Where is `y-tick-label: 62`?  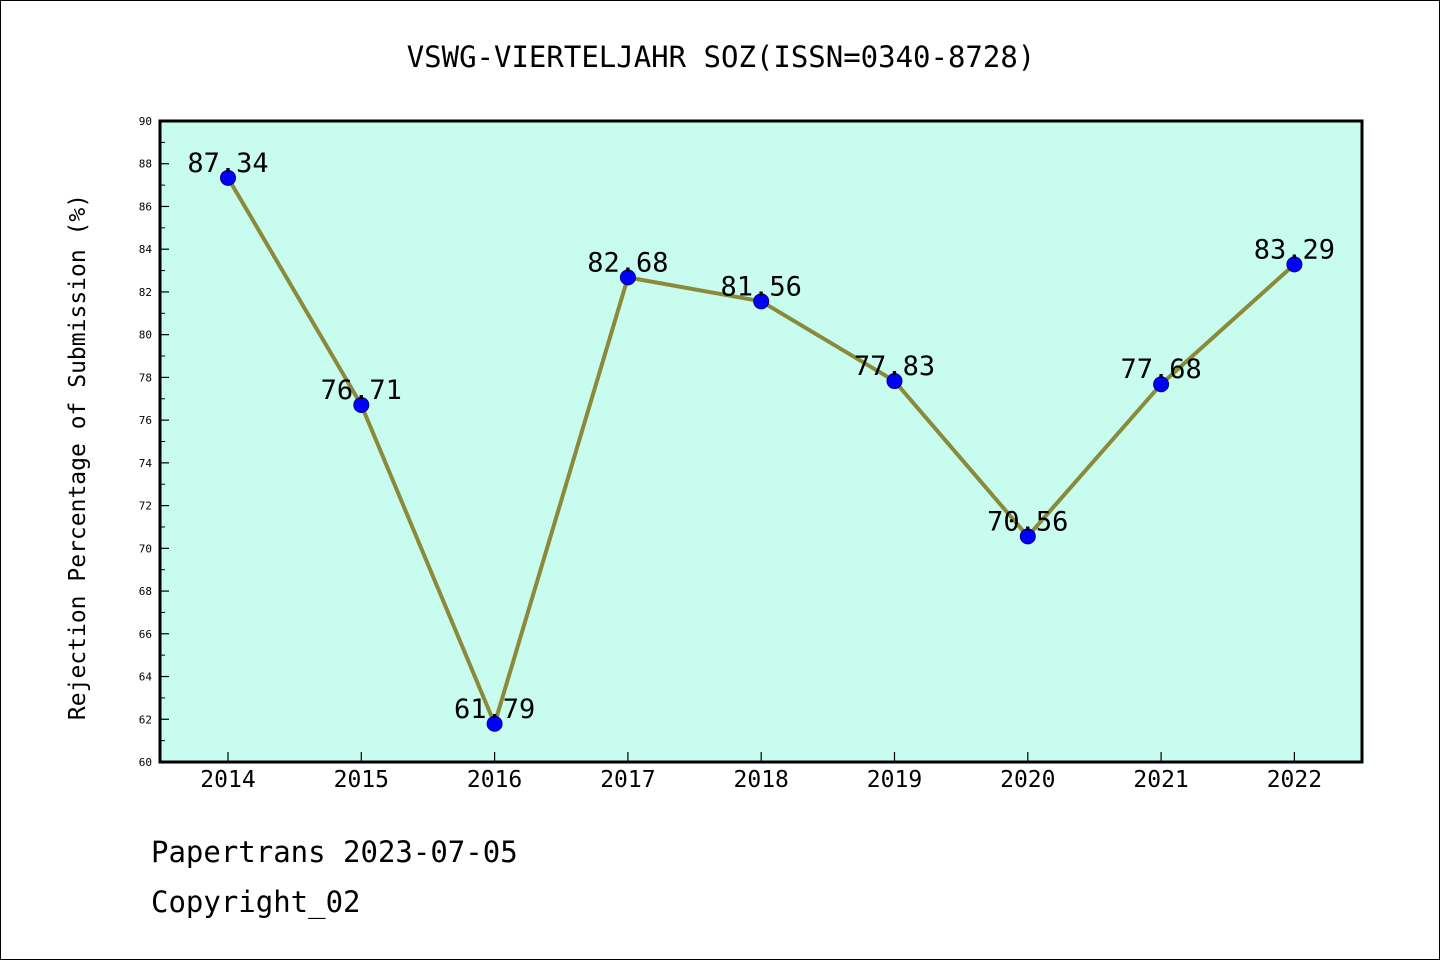 y-tick-label: 62 is located at coordinates (145, 719).